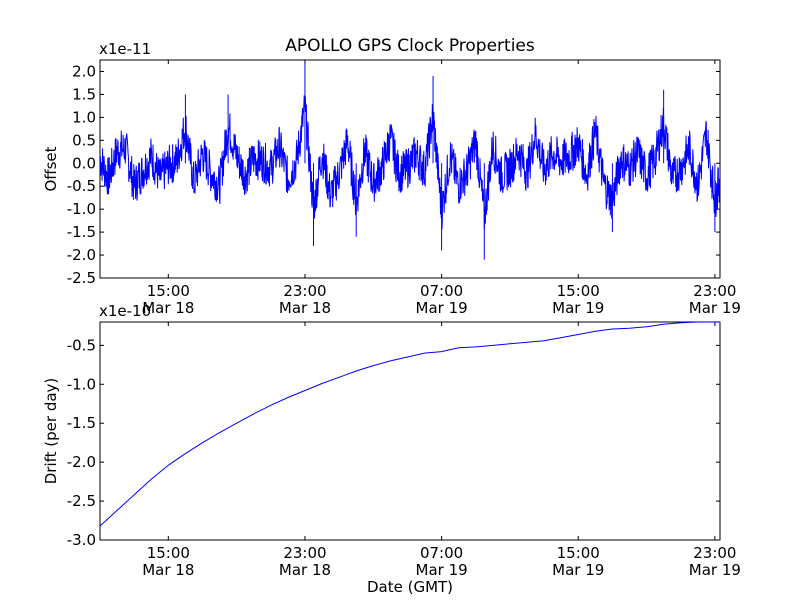 The image size is (800, 600). I want to click on offset-y-tick-label: -1.0, so click(81, 209).